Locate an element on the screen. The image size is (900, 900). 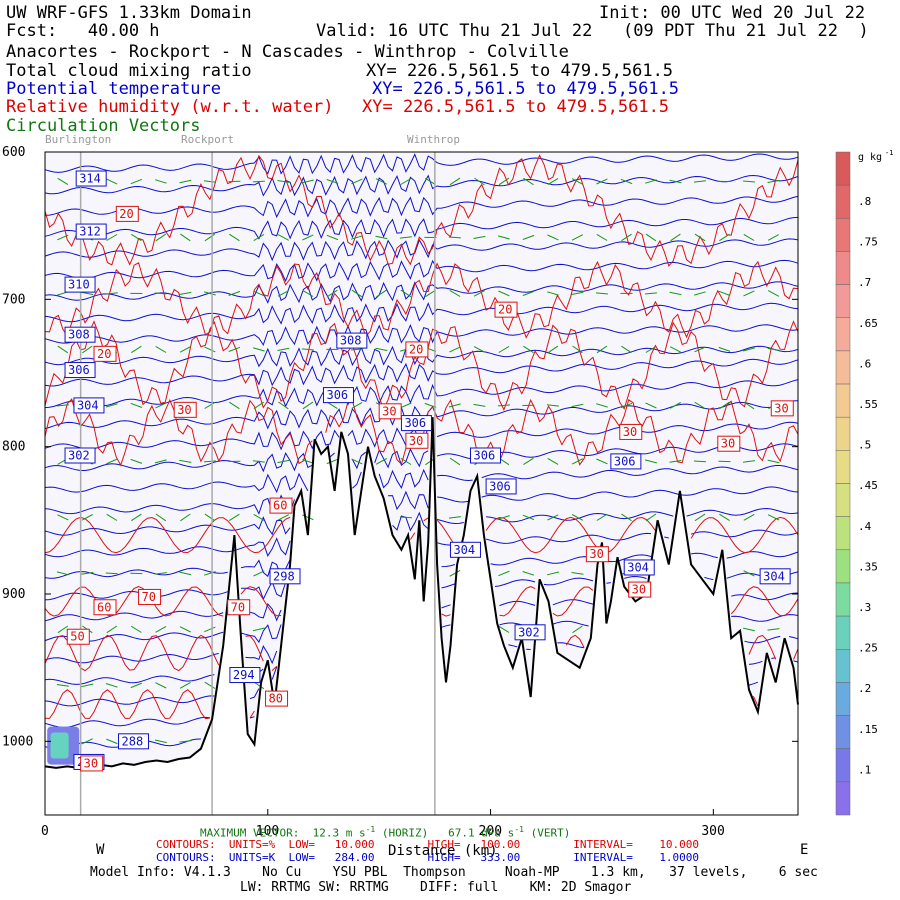
field-theta-label: Potential temperature is located at coordinates (113, 89).